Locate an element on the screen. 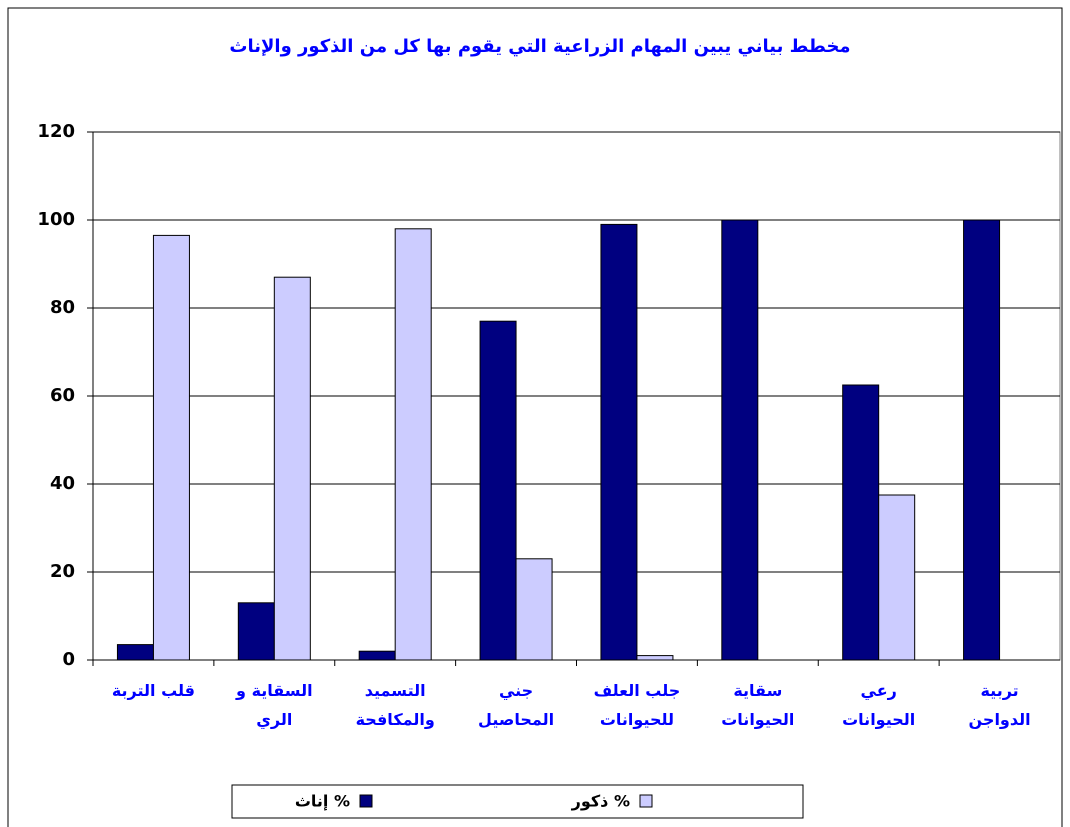  x-tick-label: سقاية الحيوانات is located at coordinates (758, 705).